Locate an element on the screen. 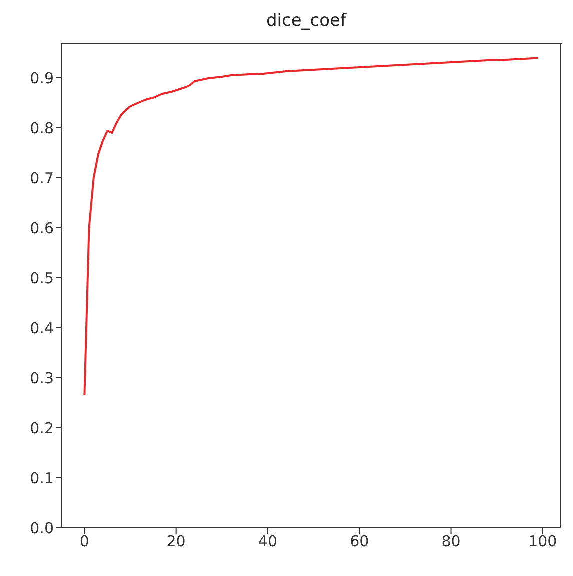 This screenshot has width=573, height=576. y-tick-label: 0.7 is located at coordinates (42, 178).